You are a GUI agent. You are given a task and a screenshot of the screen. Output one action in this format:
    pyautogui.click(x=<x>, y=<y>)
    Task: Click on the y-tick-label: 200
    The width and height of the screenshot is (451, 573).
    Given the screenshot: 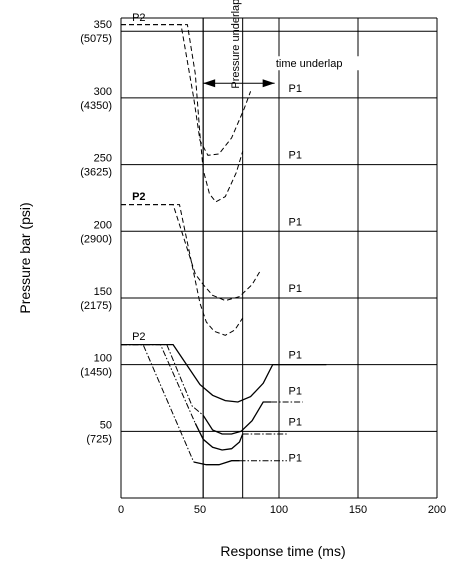 What is the action you would take?
    pyautogui.click(x=103, y=225)
    